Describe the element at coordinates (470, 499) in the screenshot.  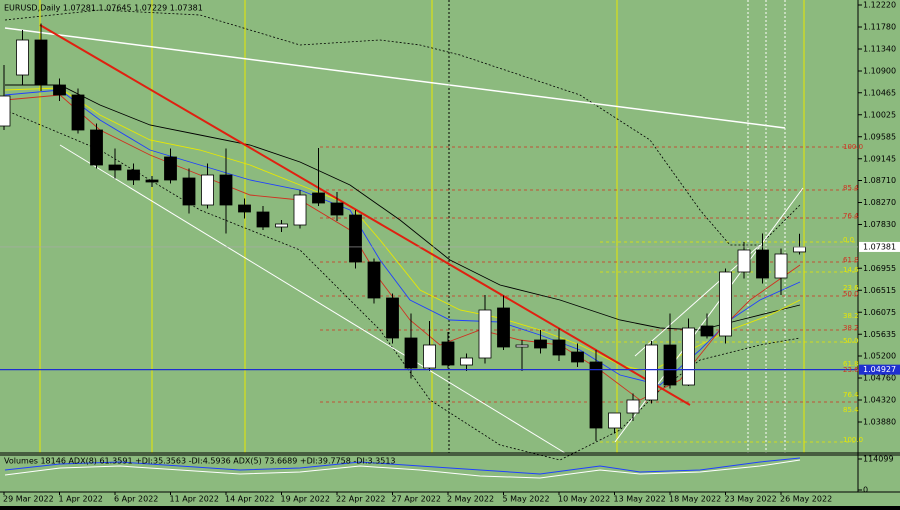
I see `x-tick-label: 2 May 2022` at that location.